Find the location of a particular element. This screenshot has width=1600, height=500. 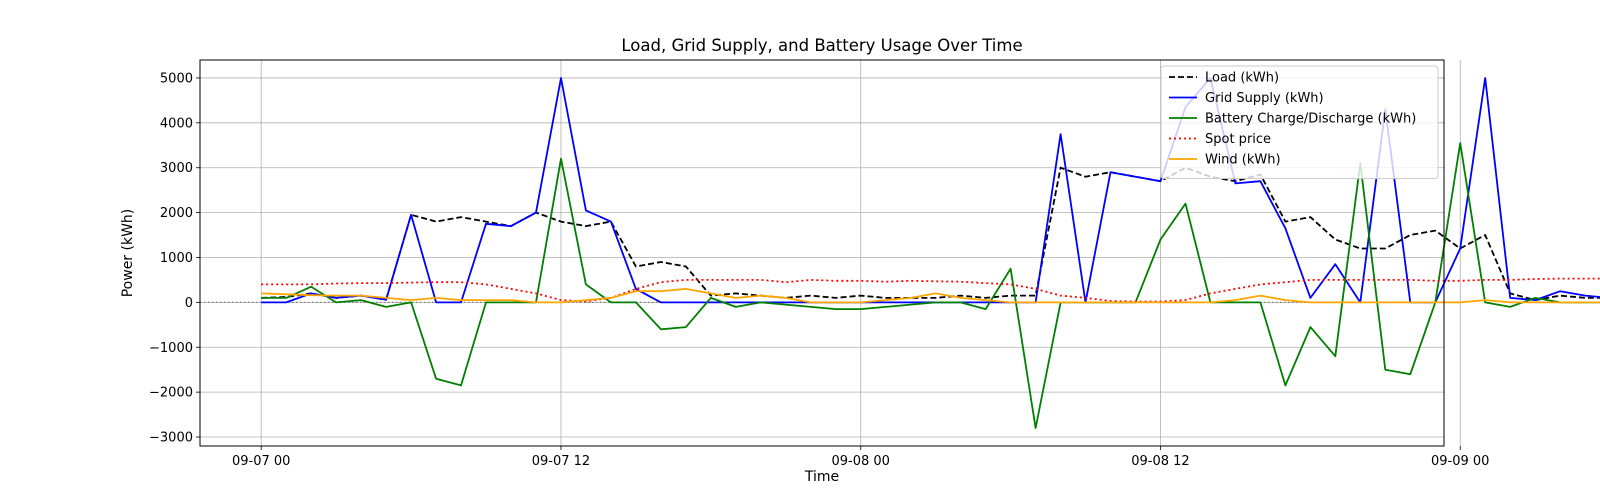

y-tick-label: 3000 is located at coordinates (176, 168).